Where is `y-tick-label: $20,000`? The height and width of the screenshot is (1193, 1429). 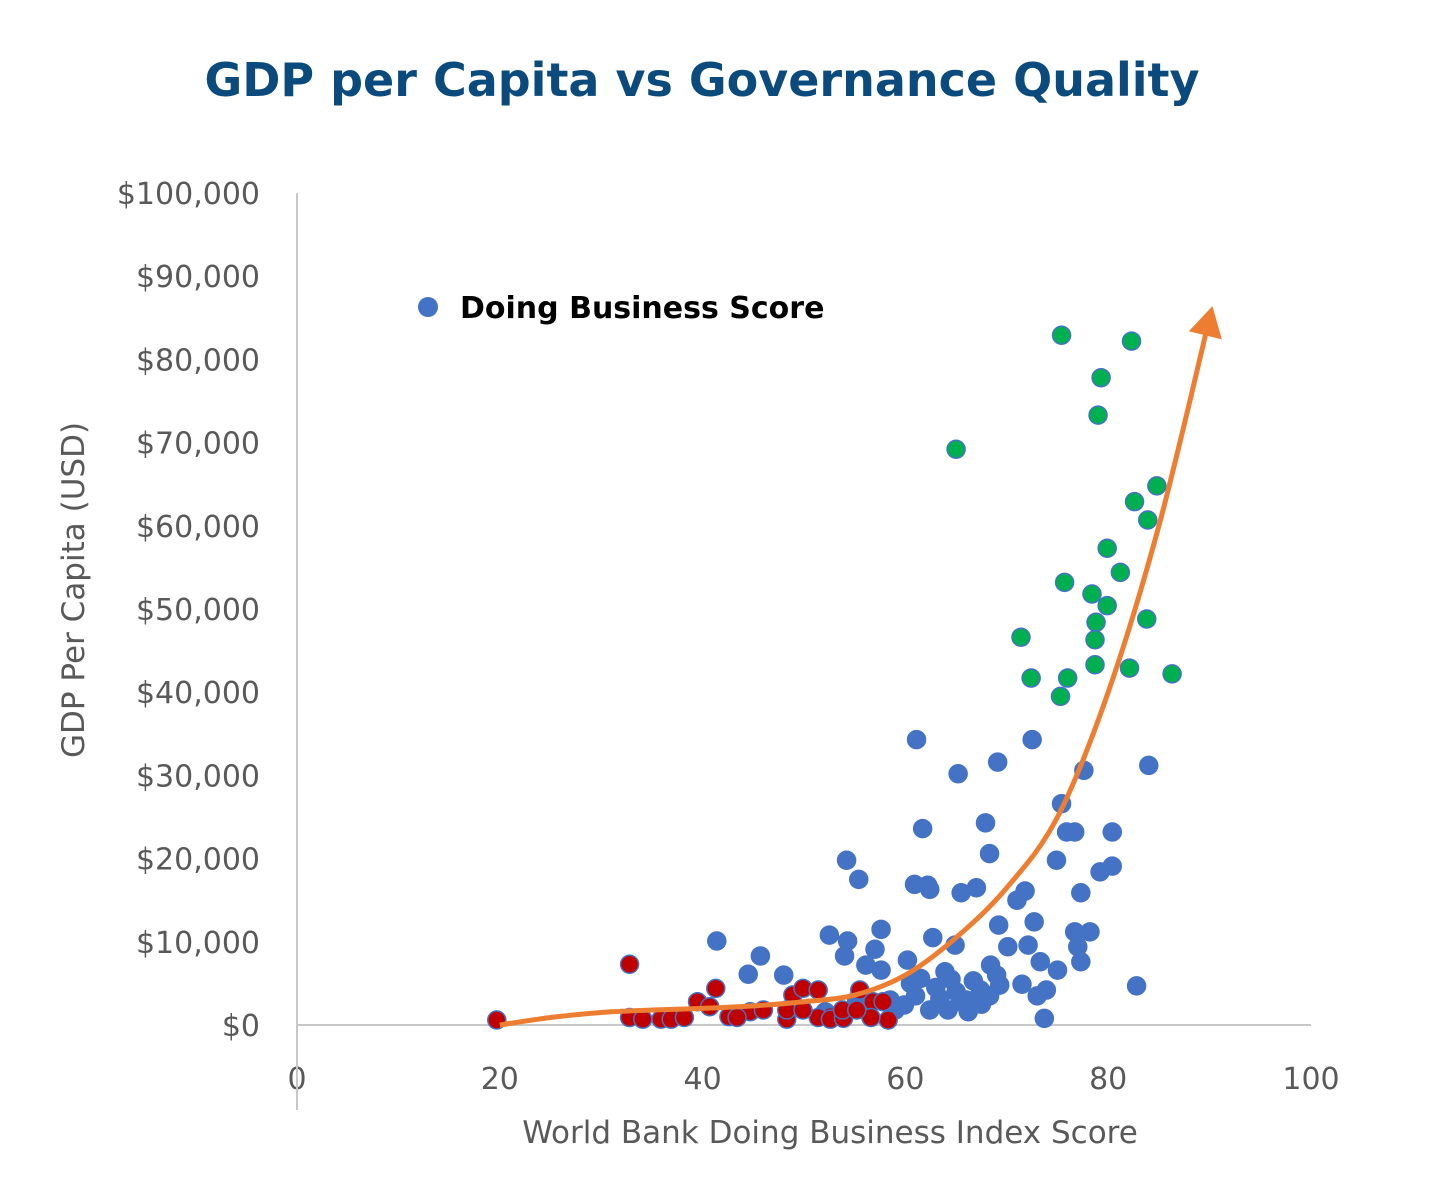 y-tick-label: $20,000 is located at coordinates (198, 860).